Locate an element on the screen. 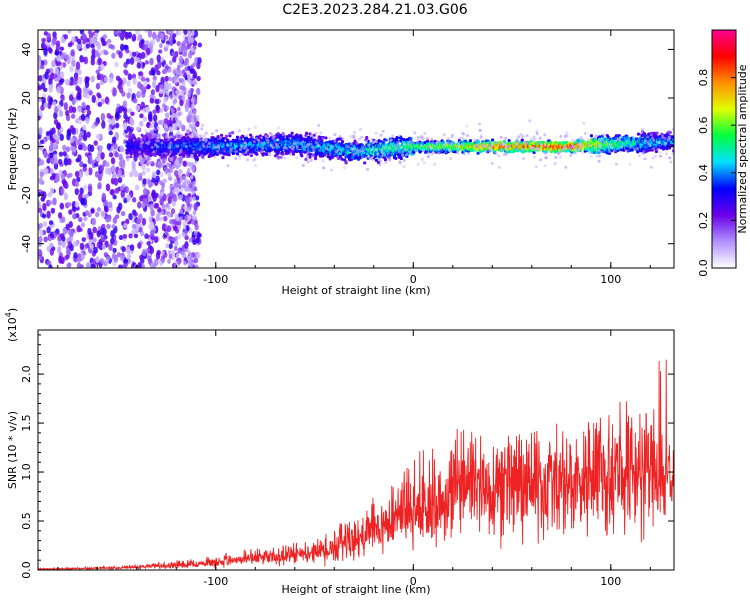 The height and width of the screenshot is (600, 750). spectrogram-y-tick-label: -20 is located at coordinates (26, 195).